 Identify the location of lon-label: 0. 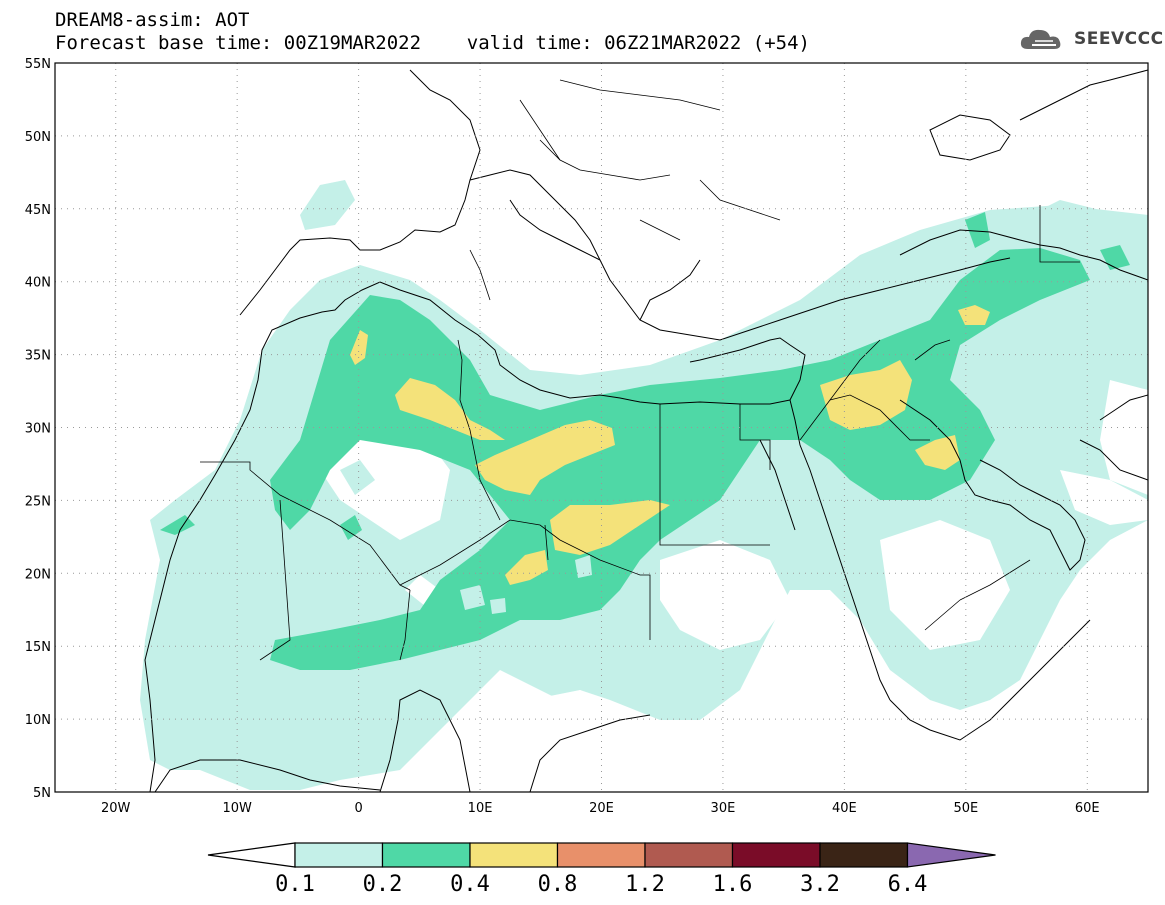
(358, 808).